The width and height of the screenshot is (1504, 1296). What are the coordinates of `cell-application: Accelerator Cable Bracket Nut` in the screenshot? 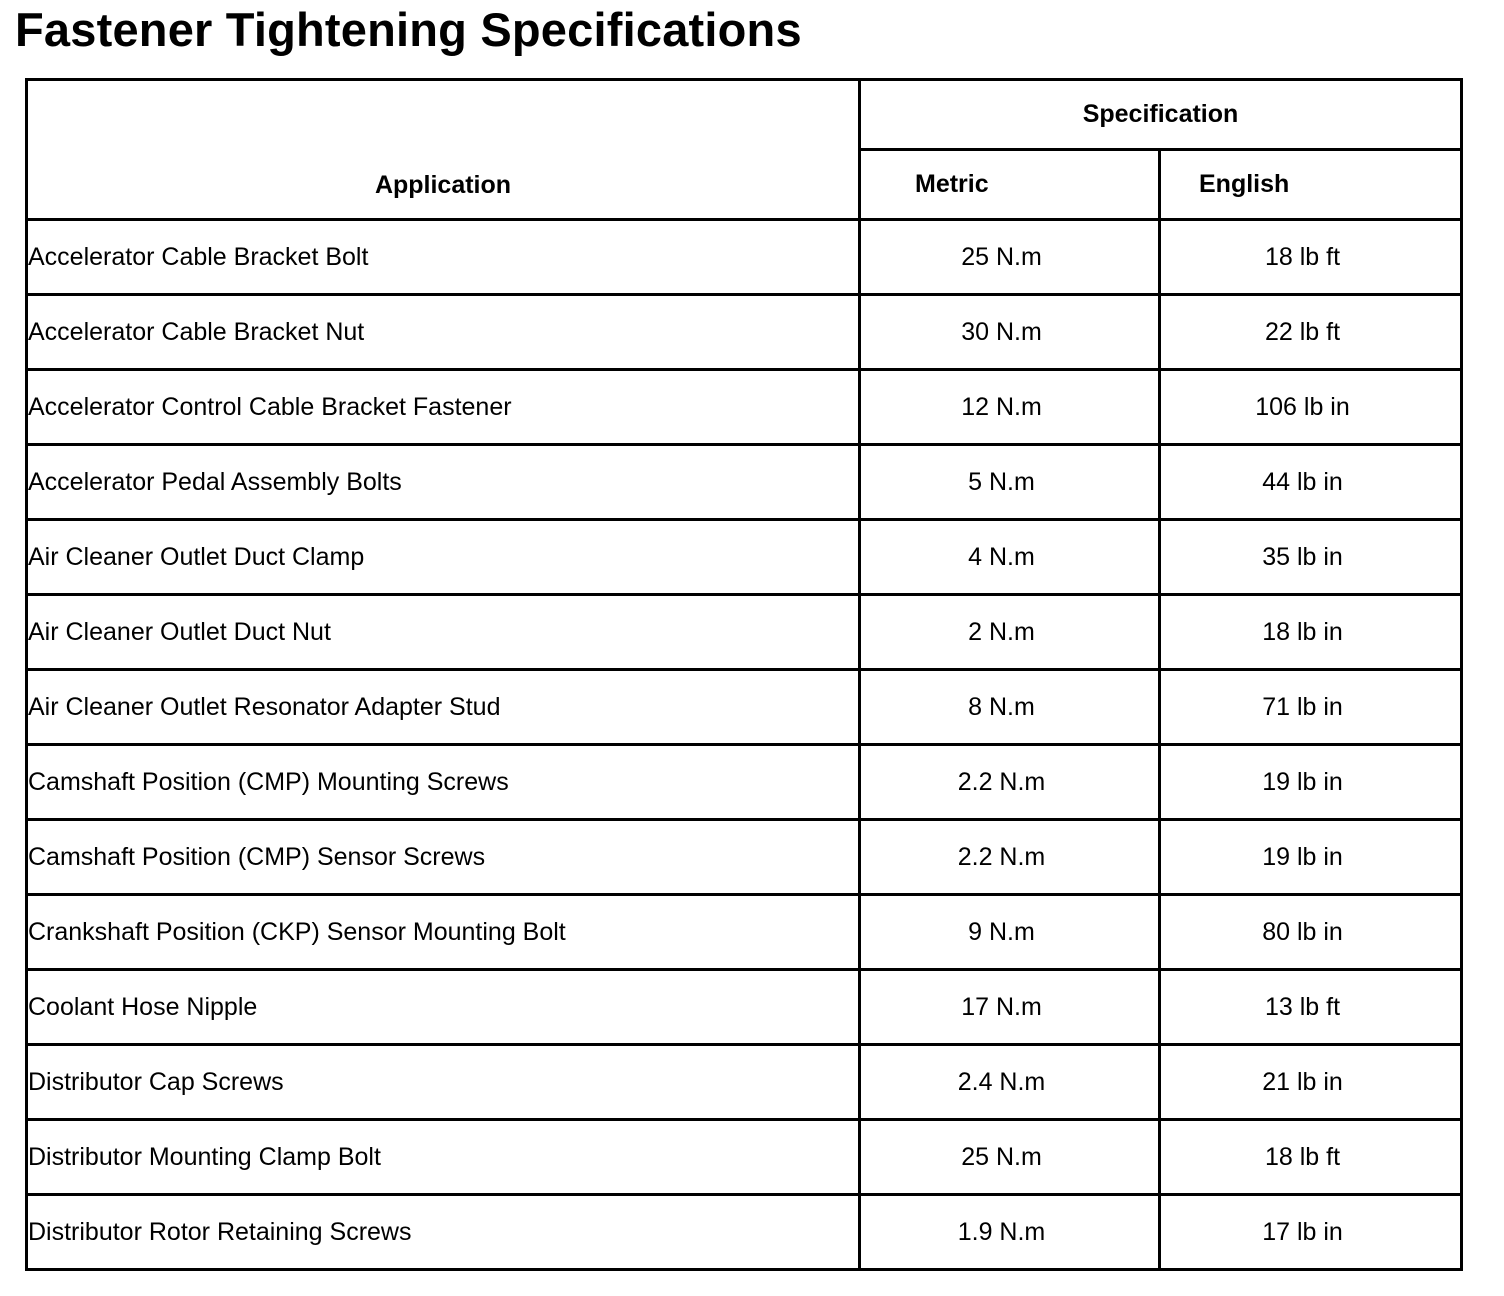 It's located at (443, 332).